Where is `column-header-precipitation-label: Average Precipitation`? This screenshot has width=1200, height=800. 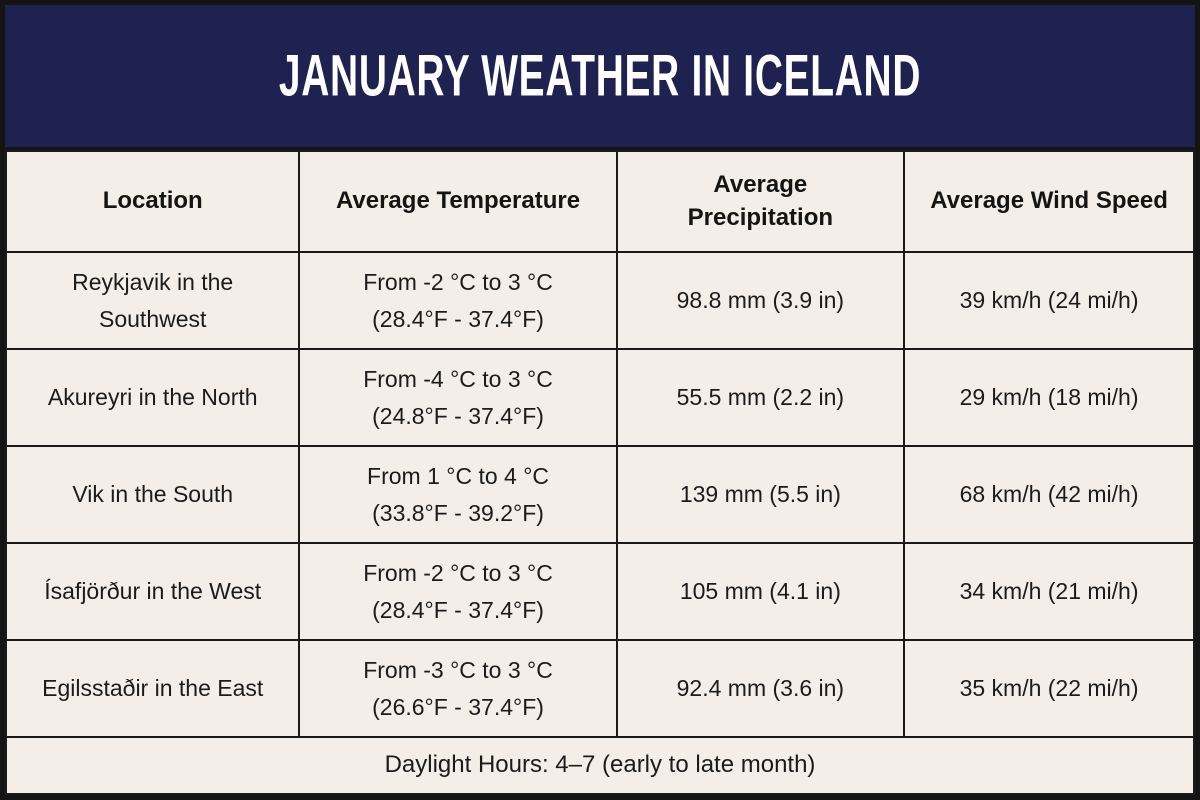
column-header-precipitation-label: Average Precipitation is located at coordinates (760, 201).